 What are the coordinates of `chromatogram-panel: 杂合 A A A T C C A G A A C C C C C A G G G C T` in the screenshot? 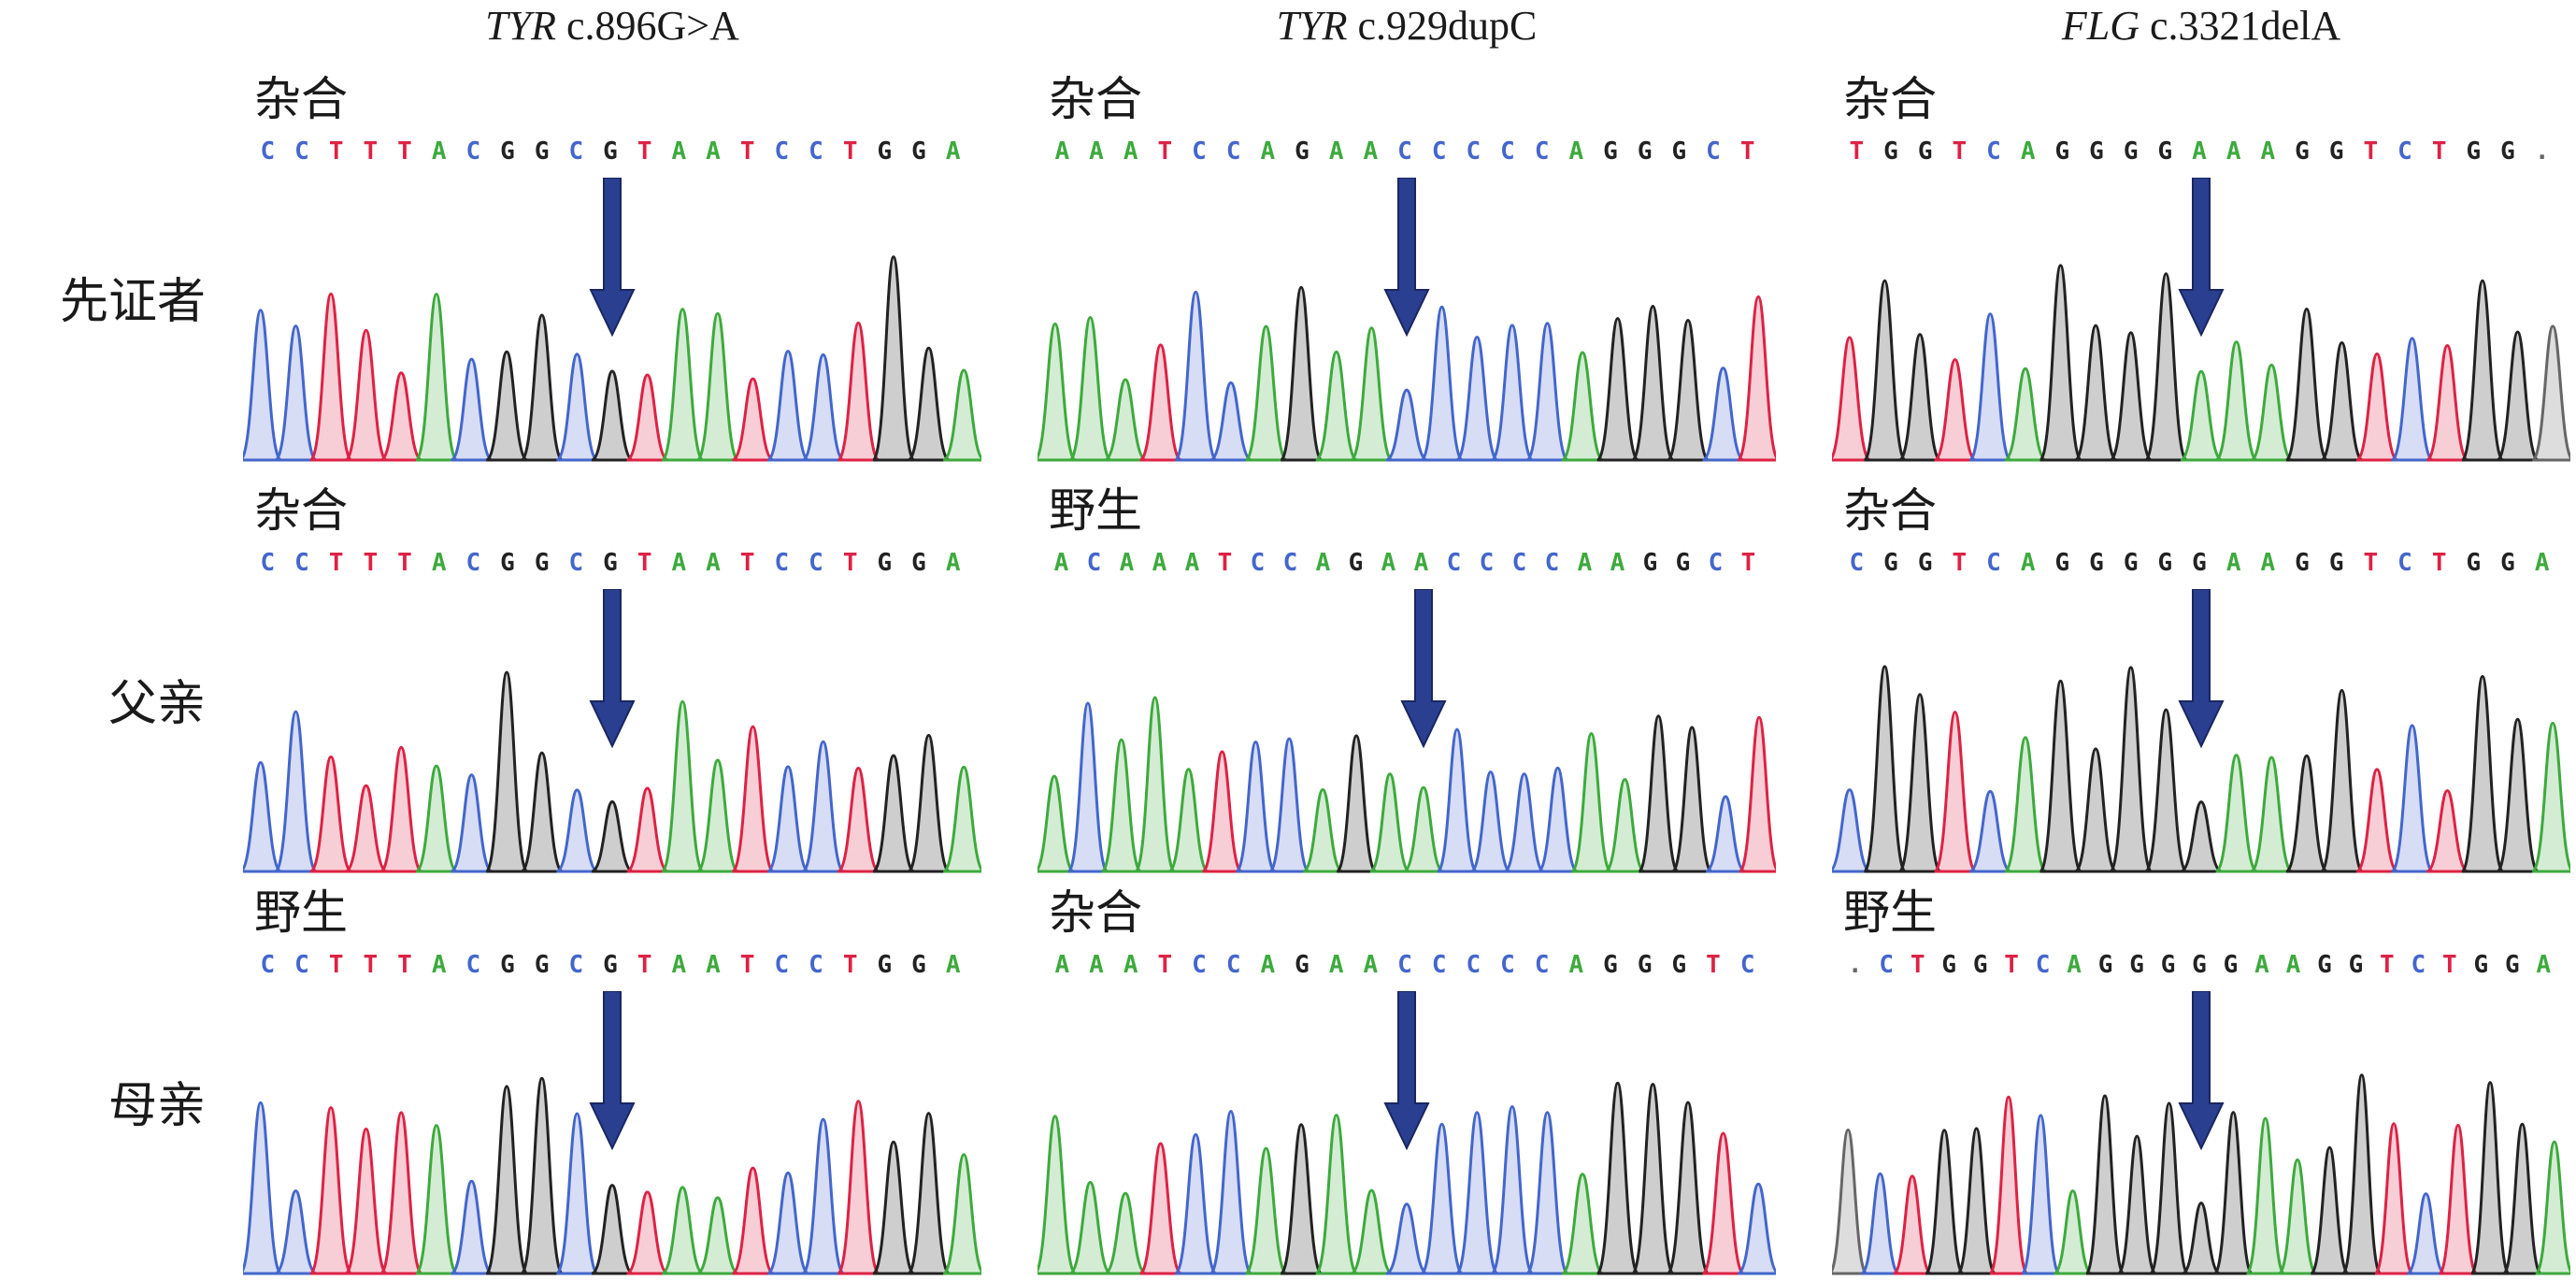 It's located at (1407, 259).